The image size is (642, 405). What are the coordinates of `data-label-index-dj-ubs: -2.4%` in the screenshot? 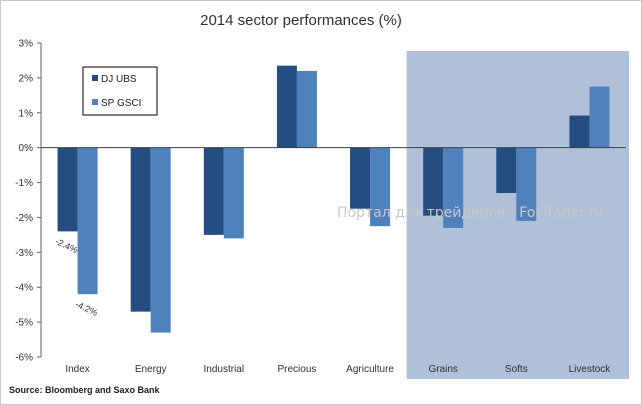 It's located at (67, 245).